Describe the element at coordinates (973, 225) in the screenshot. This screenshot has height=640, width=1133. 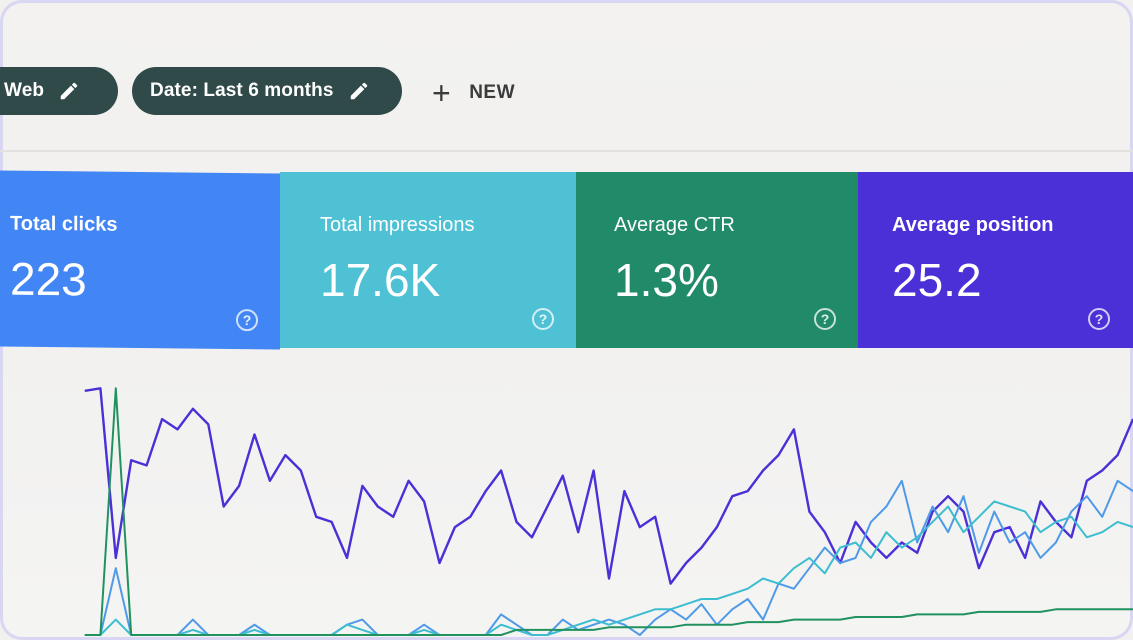
I see `metric-label: Average position` at that location.